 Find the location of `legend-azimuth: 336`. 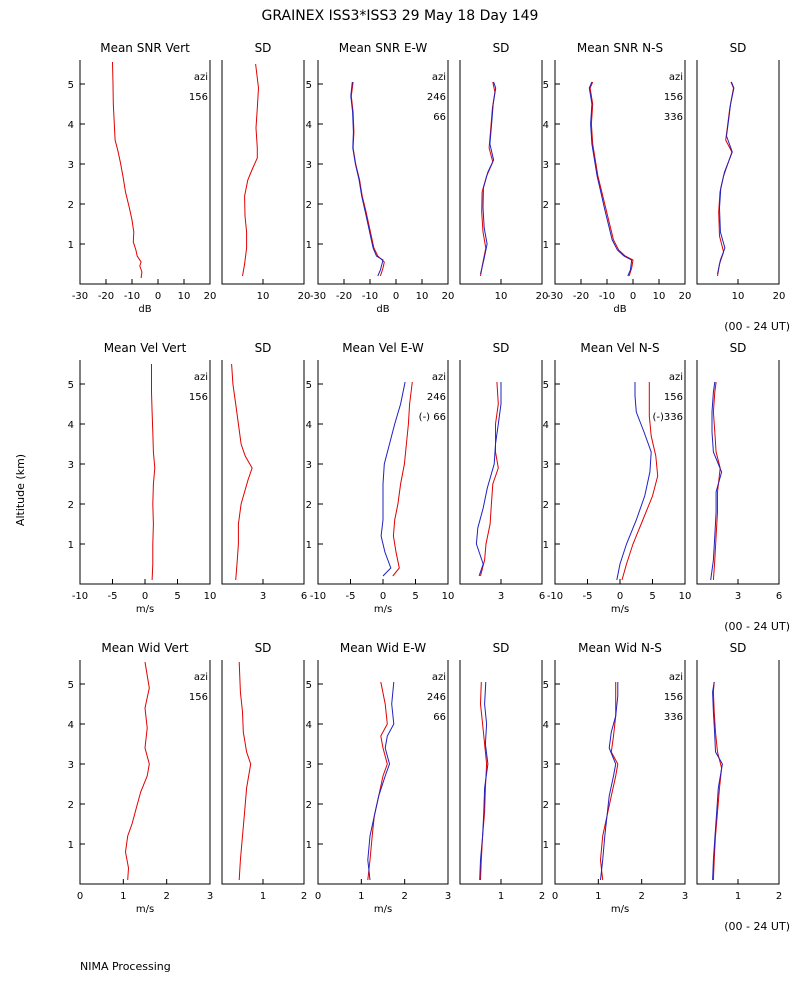

legend-azimuth: 336 is located at coordinates (673, 117).